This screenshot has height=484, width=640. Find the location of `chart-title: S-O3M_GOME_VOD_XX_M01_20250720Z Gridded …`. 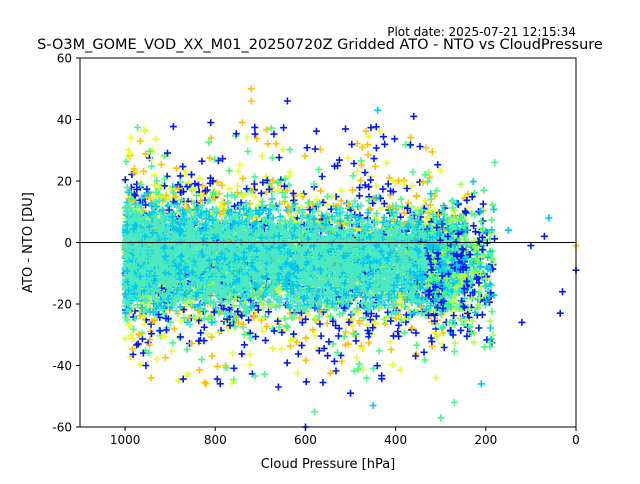

chart-title: S-O3M_GOME_VOD_XX_M01_20250720Z Gridded … is located at coordinates (320, 45).